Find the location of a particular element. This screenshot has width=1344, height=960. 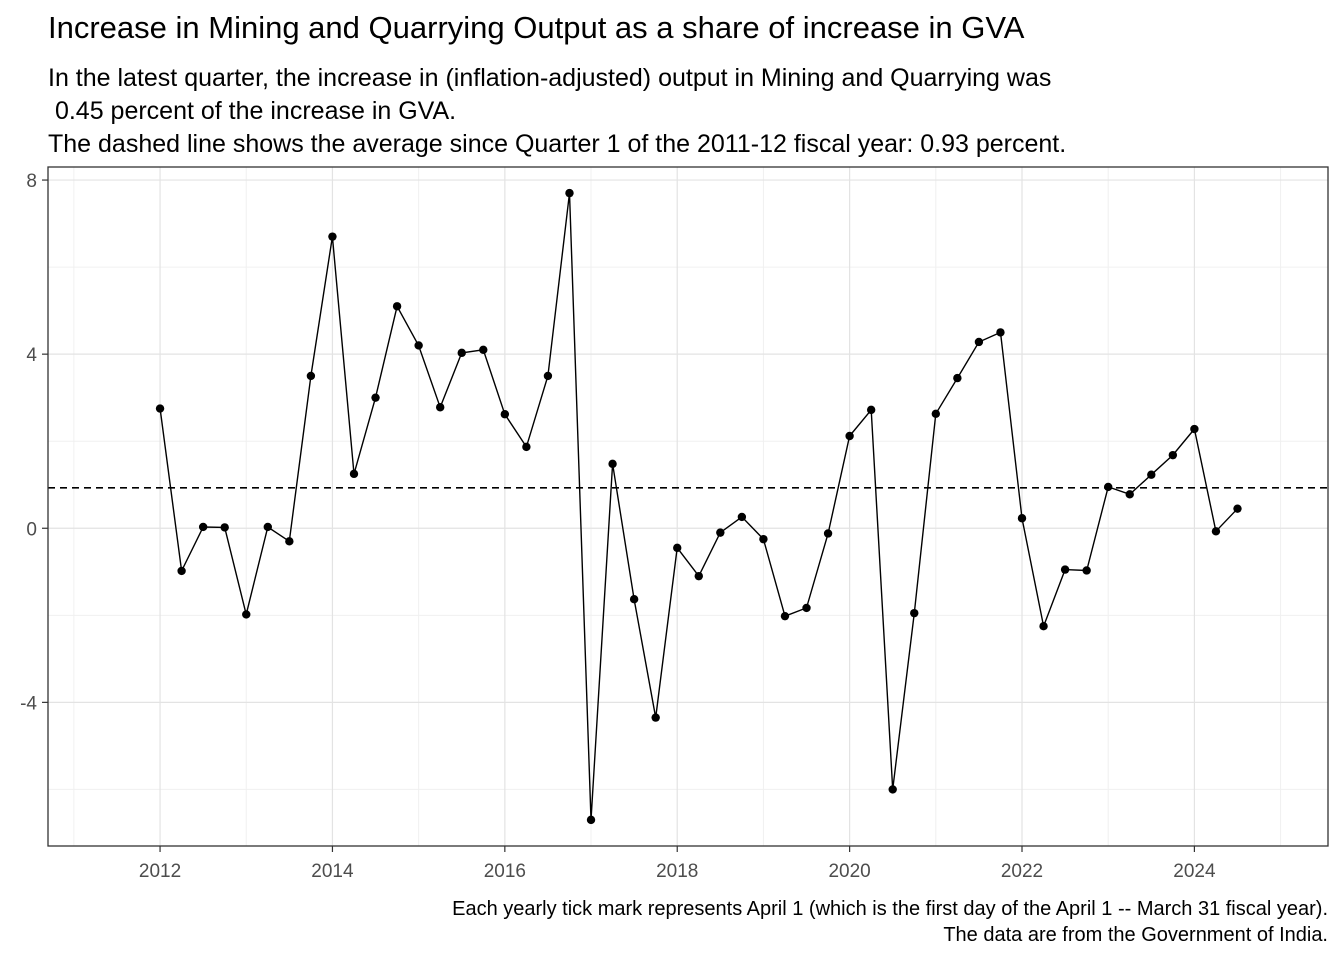

x-tick-label: 2022 is located at coordinates (1022, 871).